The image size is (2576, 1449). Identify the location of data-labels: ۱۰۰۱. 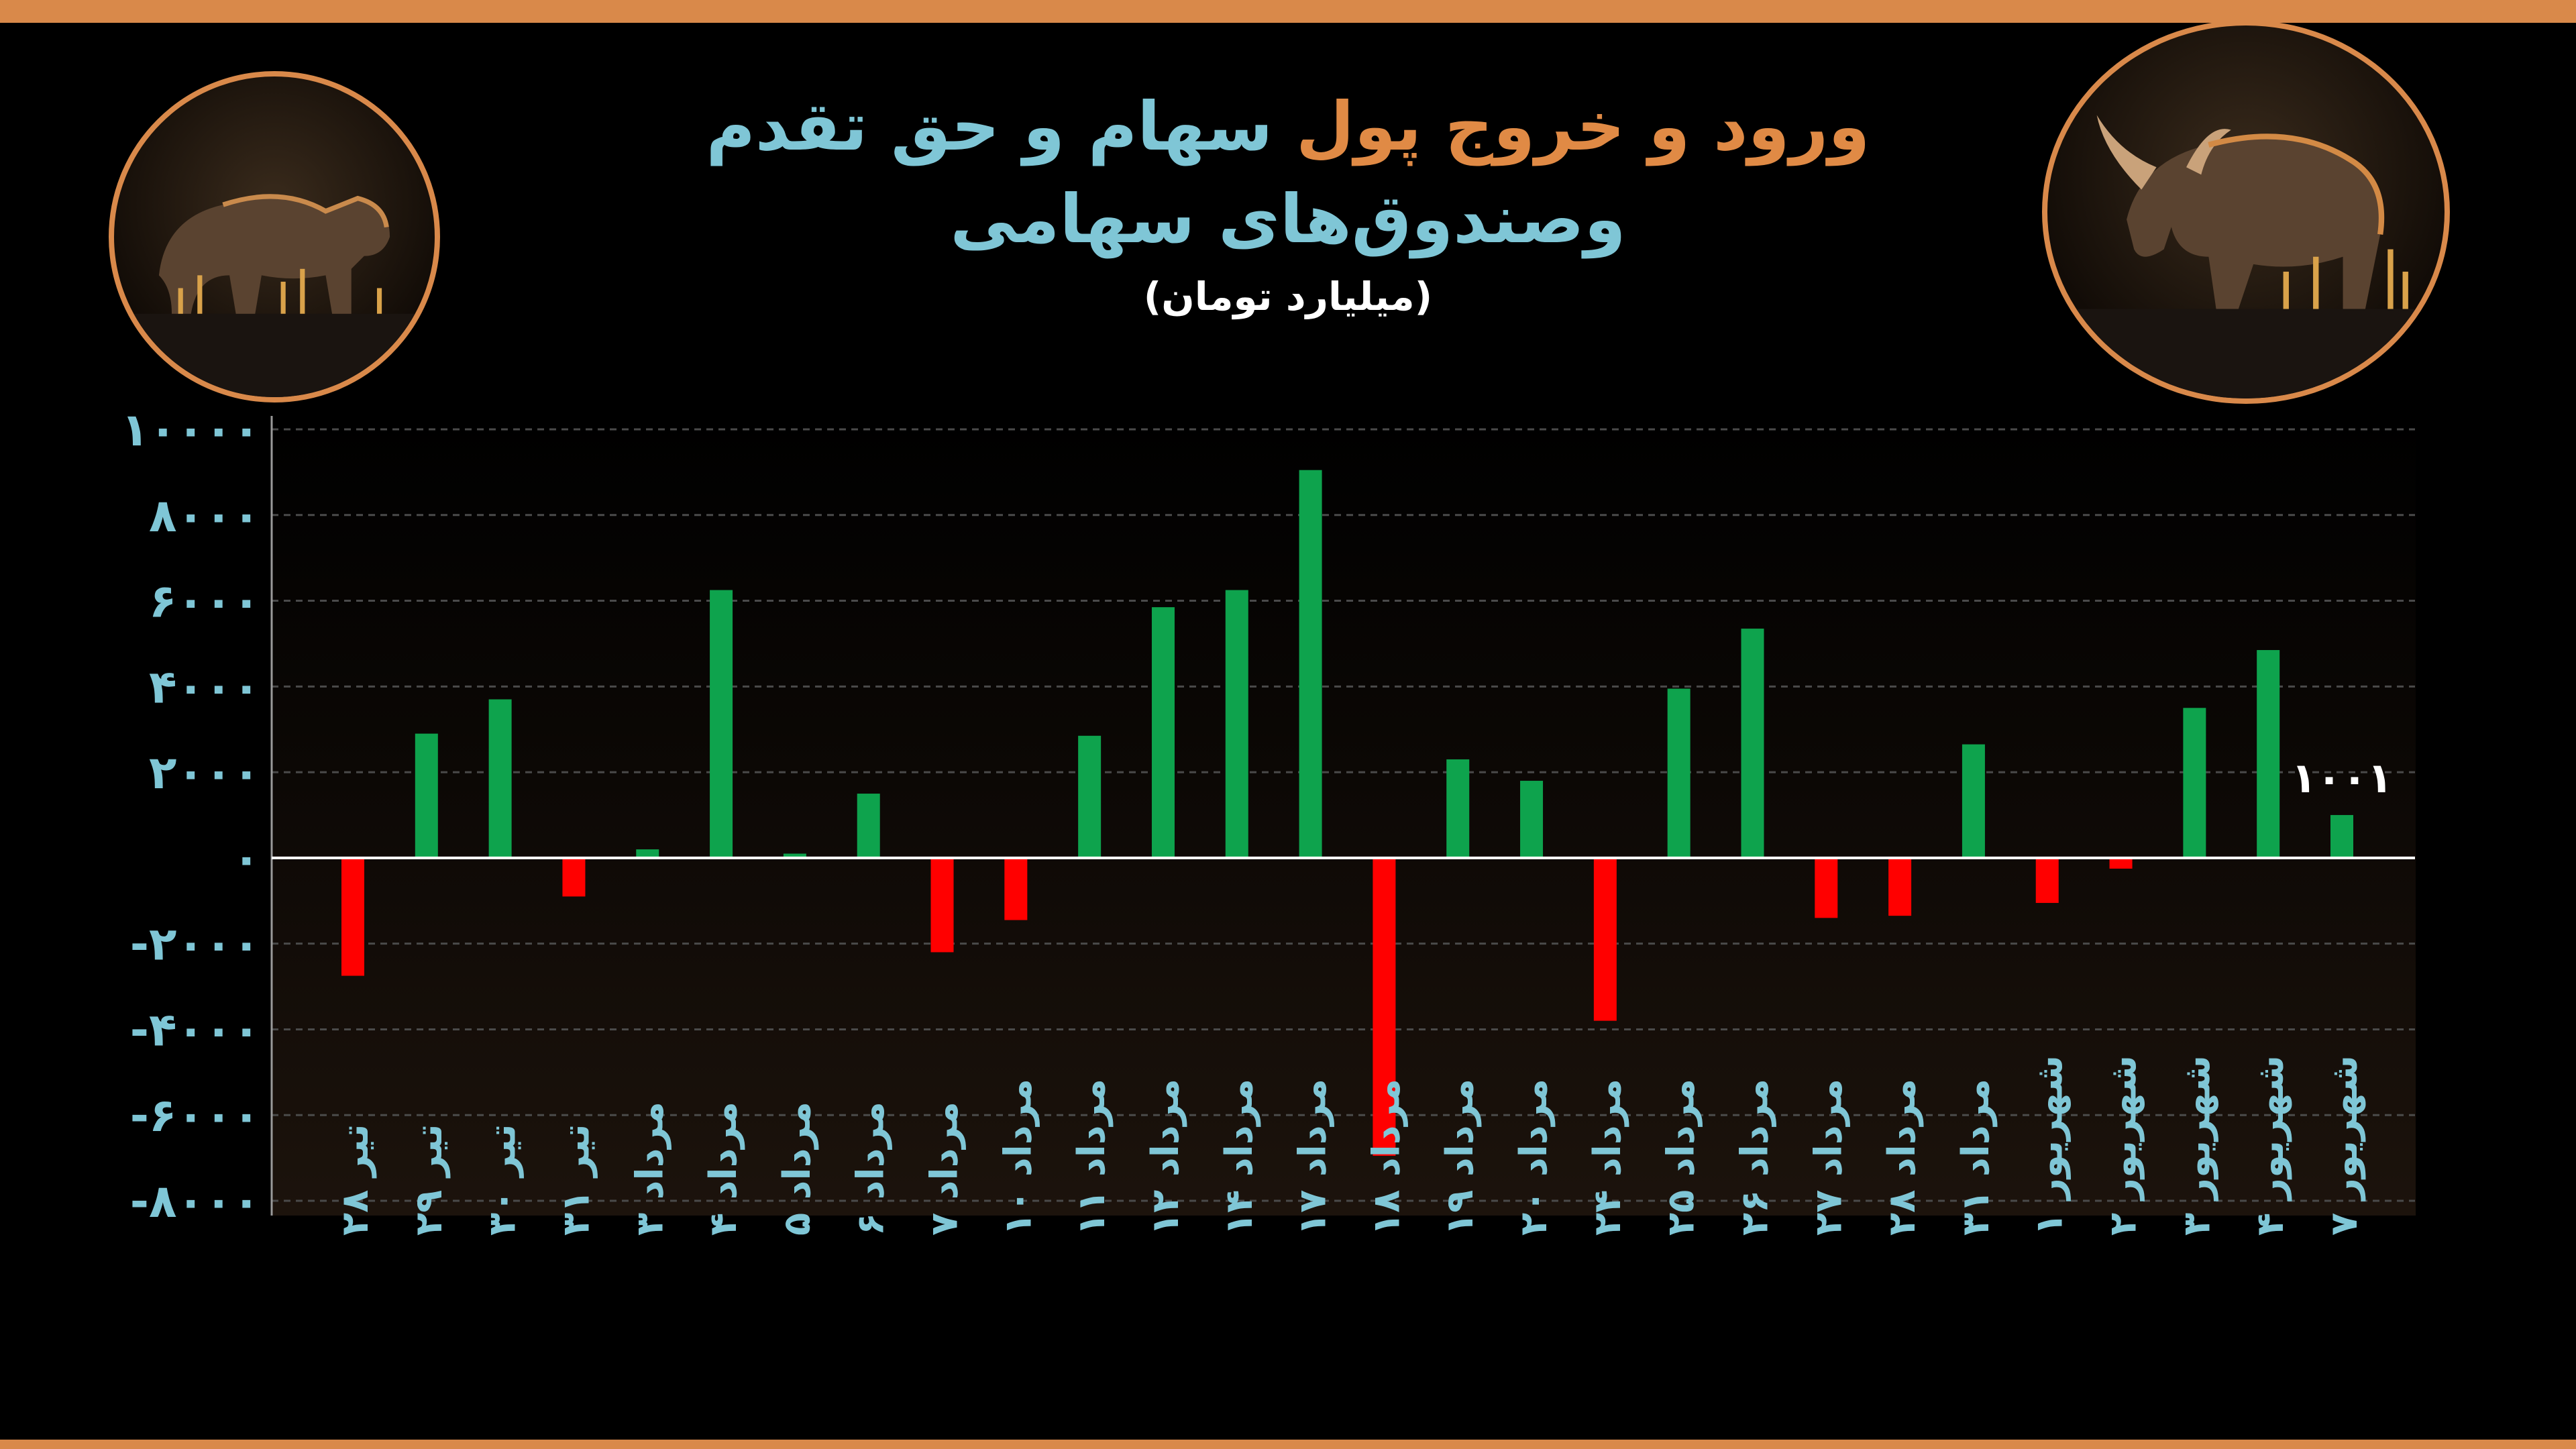
(2341, 777).